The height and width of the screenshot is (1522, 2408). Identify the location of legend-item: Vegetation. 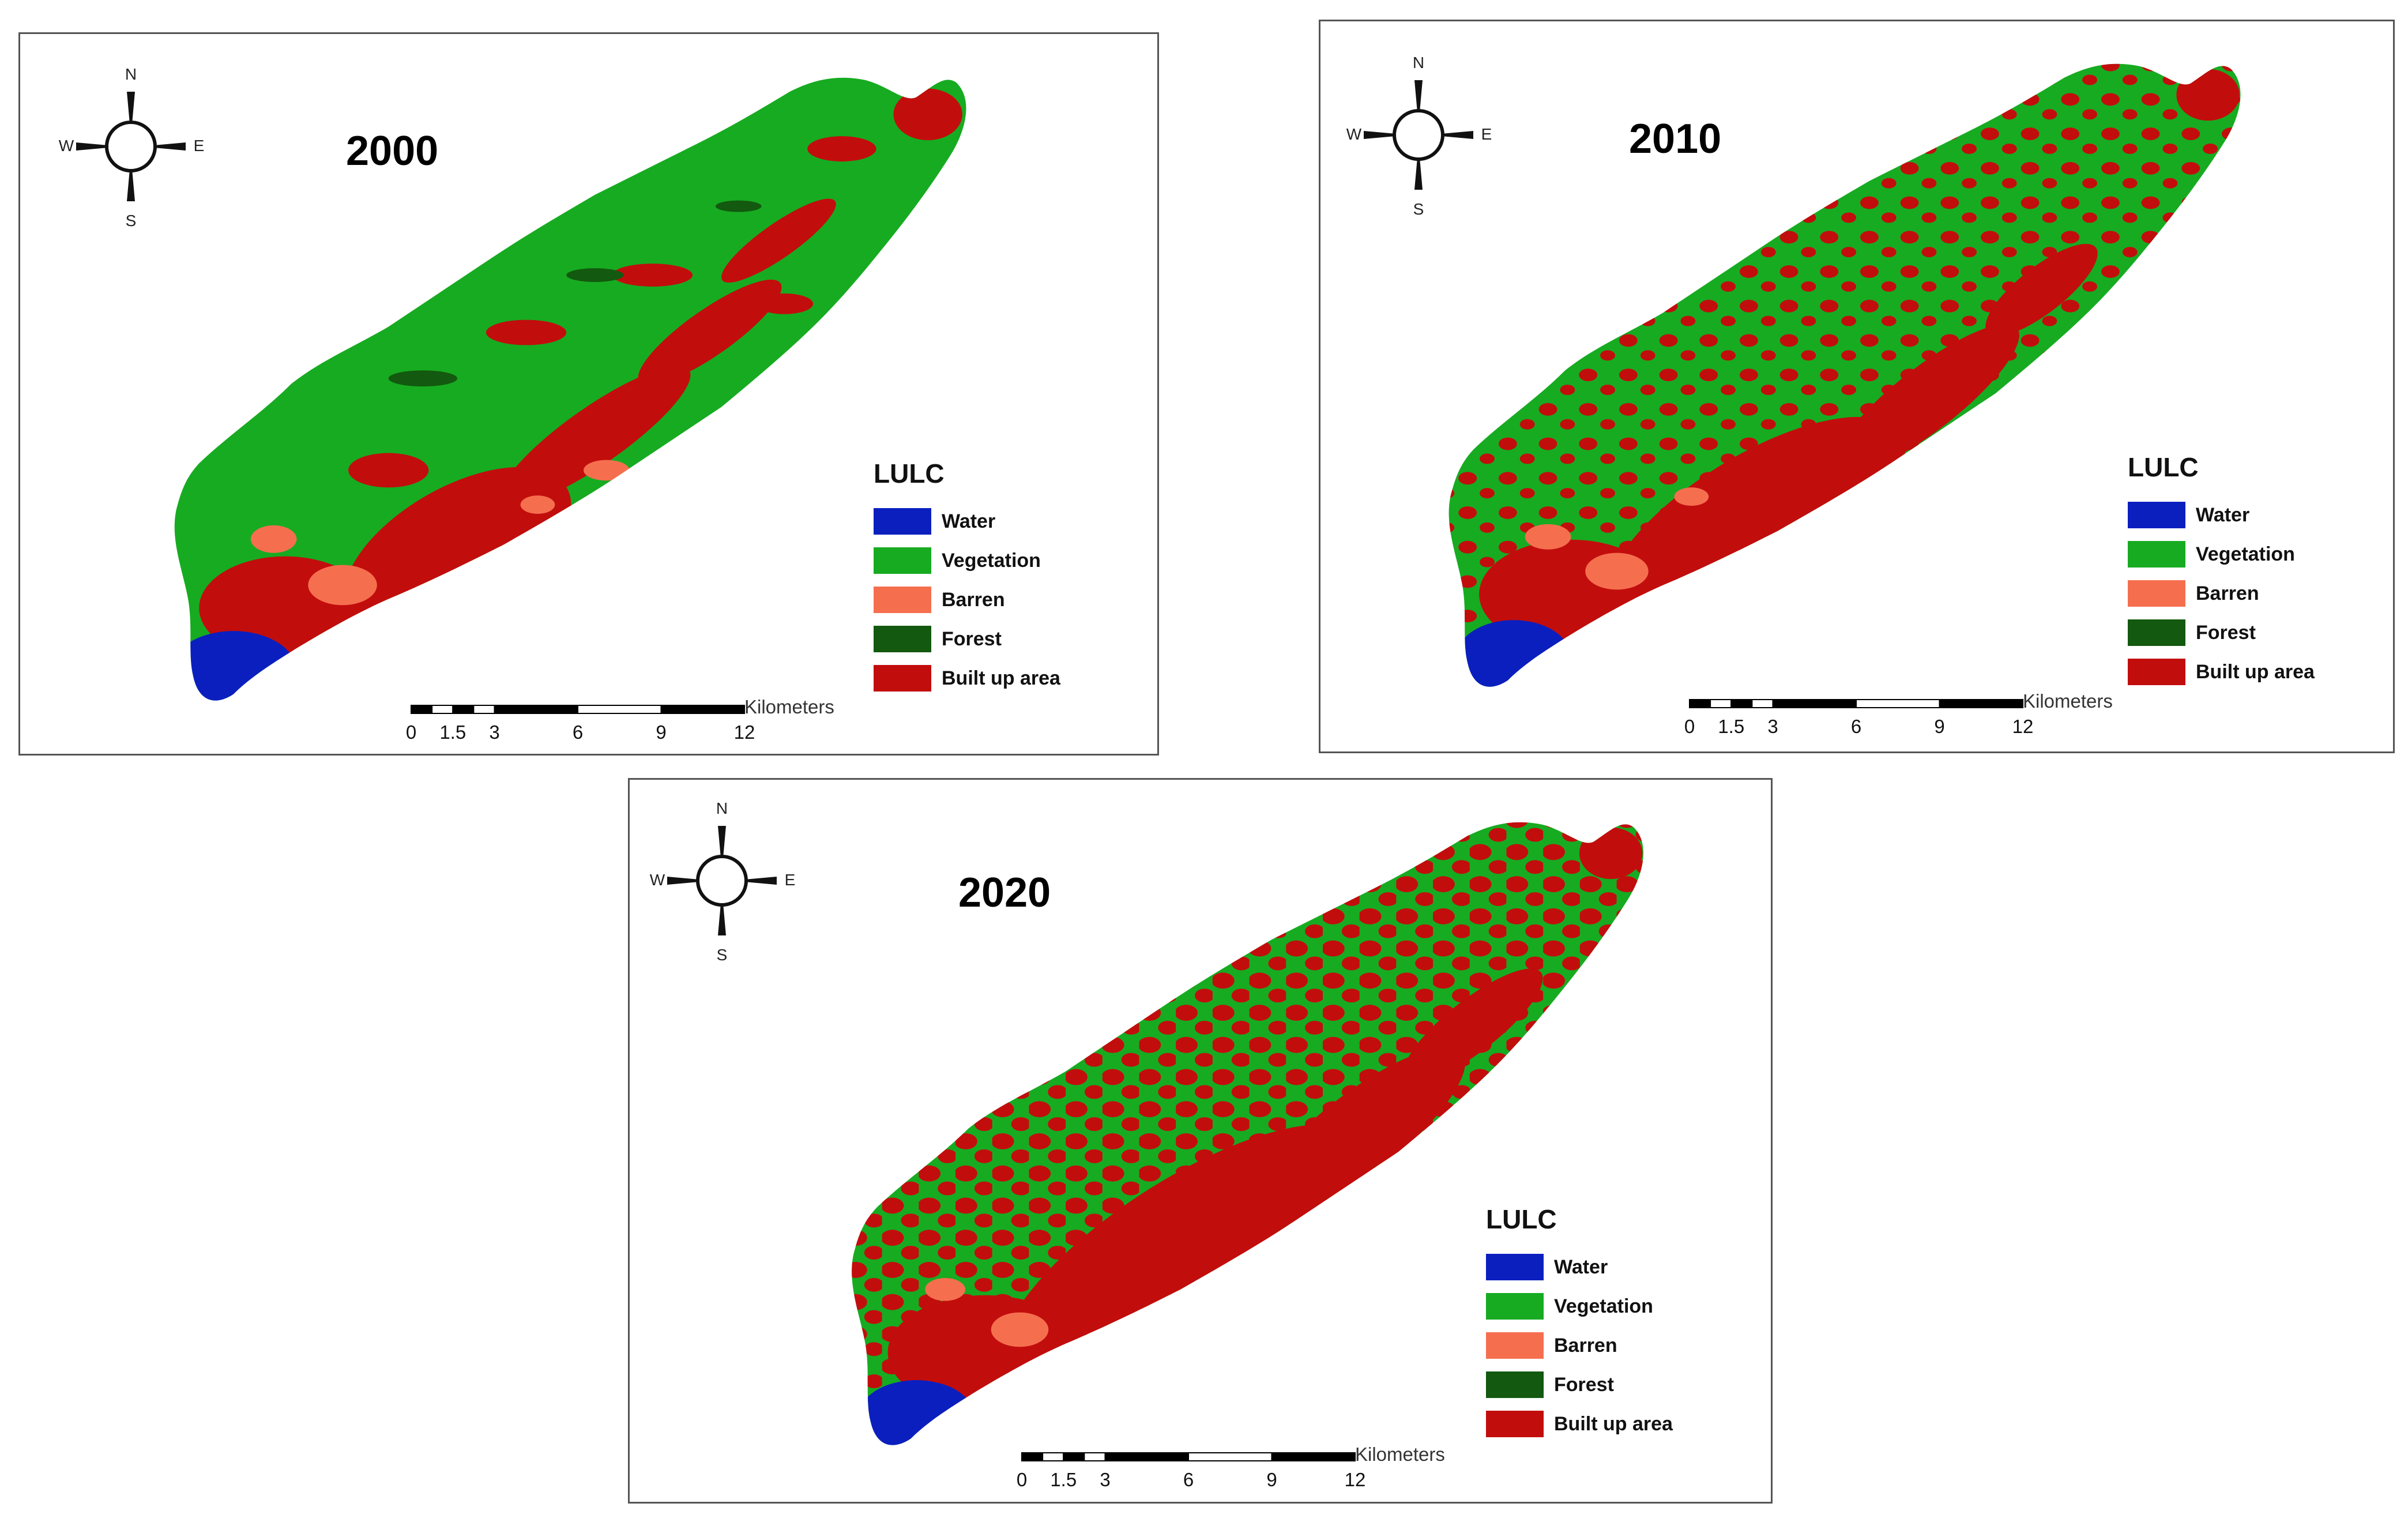
(2249, 554).